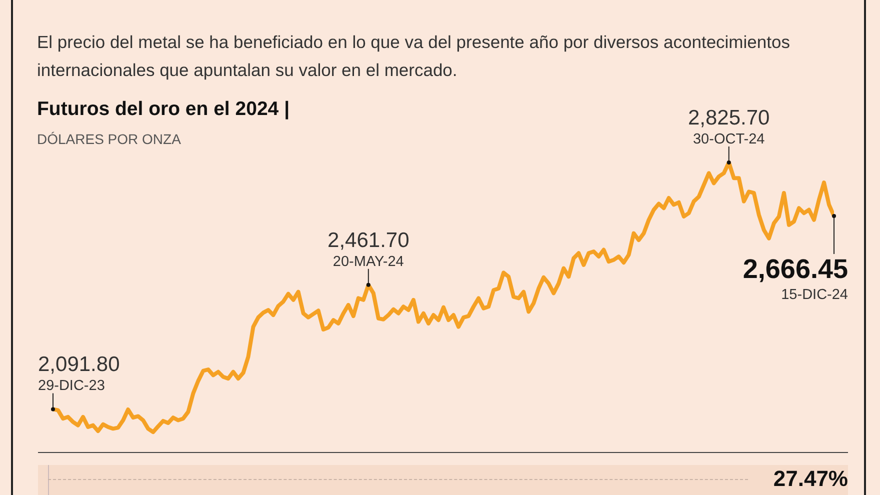 This screenshot has height=495, width=880. What do you see at coordinates (368, 262) in the screenshot?
I see `annotation: 20-MAY-24` at bounding box center [368, 262].